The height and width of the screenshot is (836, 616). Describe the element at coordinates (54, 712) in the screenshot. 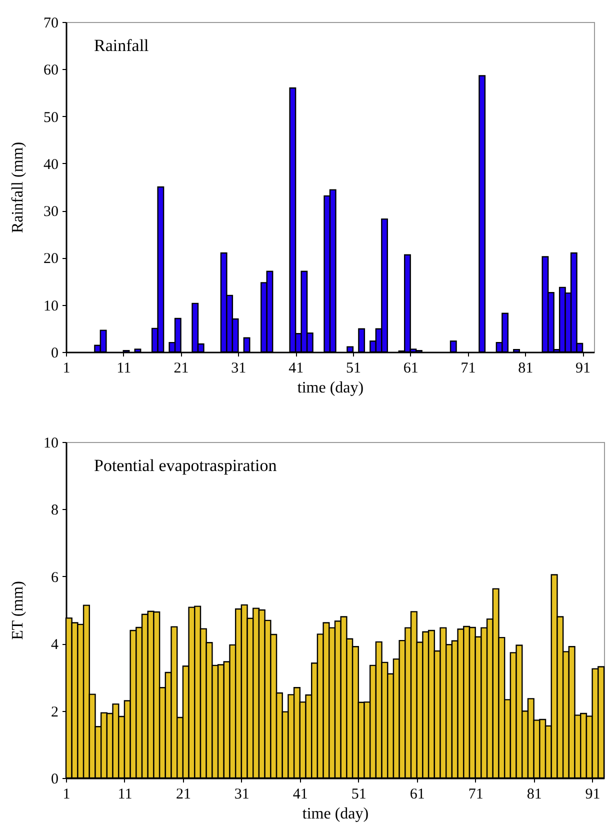

I see `y-tick-label: 2` at that location.